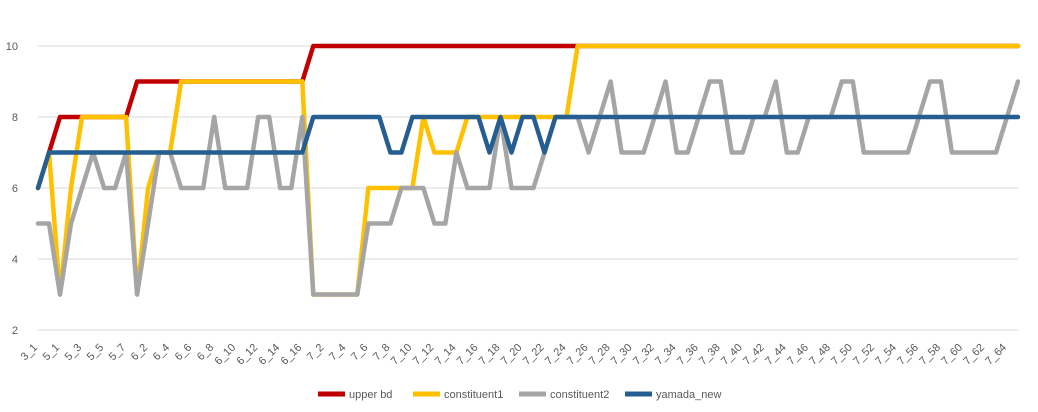  Describe the element at coordinates (15, 260) in the screenshot. I see `y-tick-label: 4` at that location.